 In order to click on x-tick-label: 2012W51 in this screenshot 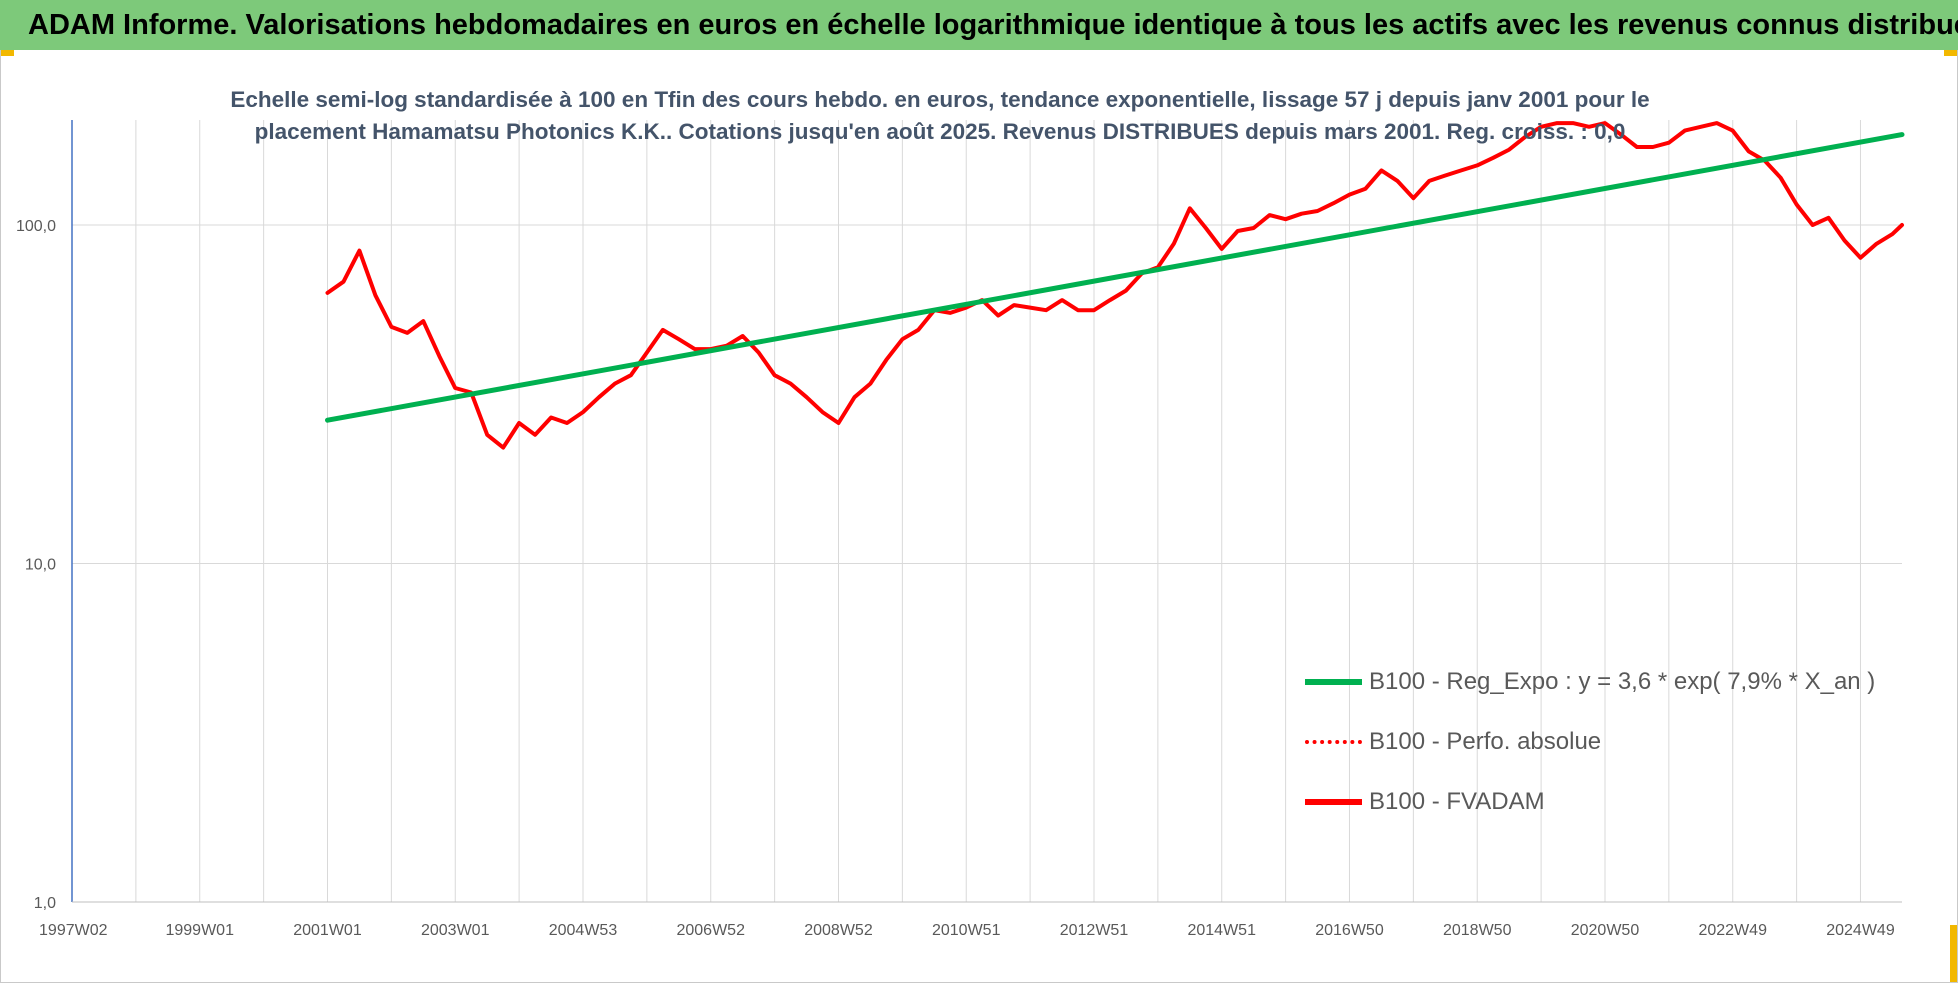, I will do `click(1094, 930)`.